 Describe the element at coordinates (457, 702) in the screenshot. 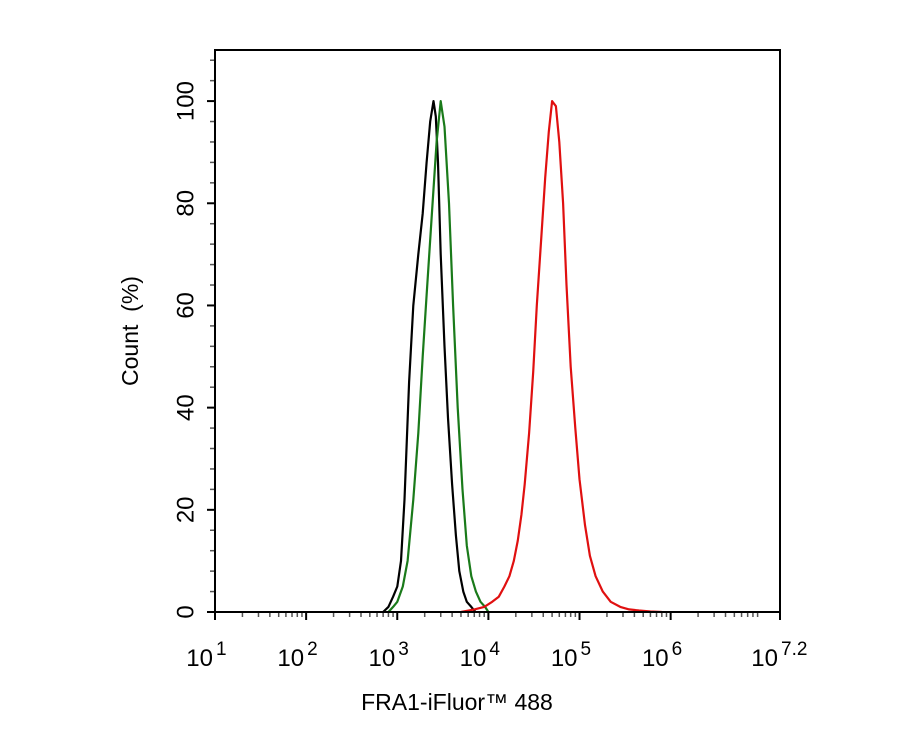

I see `x-axis-title: FRA1-iFluor™ 488` at that location.